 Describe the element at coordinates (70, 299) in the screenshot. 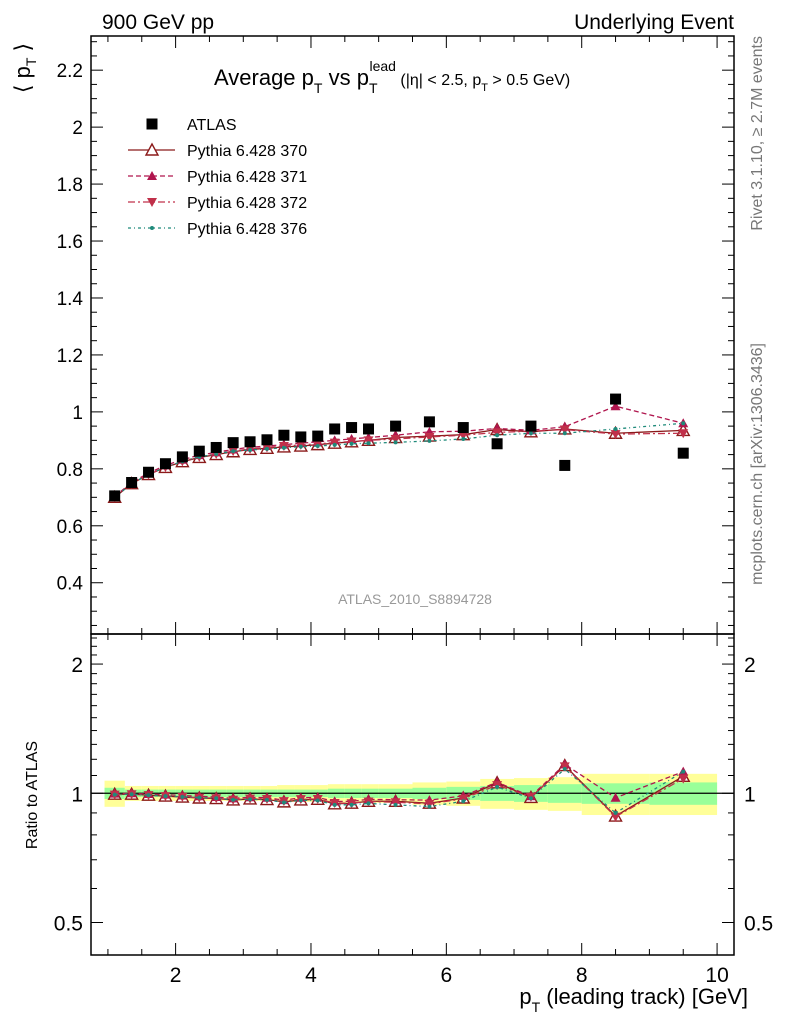

I see `main-y-tick-label: 1.4` at that location.